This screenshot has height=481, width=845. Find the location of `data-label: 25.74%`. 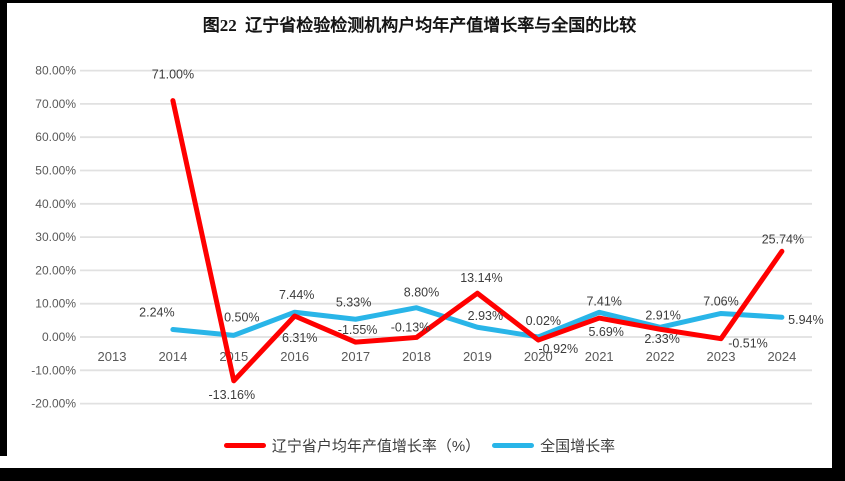

data-label: 25.74% is located at coordinates (783, 239).